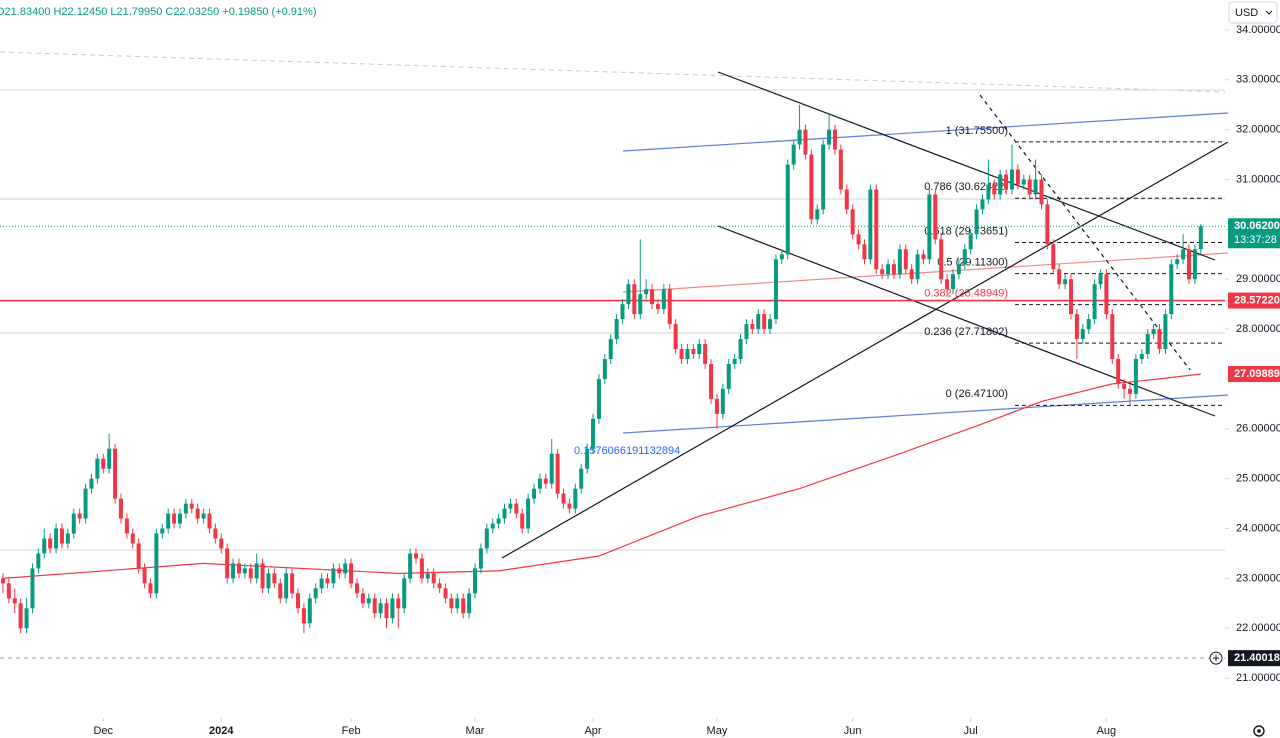  What do you see at coordinates (1258, 628) in the screenshot?
I see `y-tick-label: 22.00000` at bounding box center [1258, 628].